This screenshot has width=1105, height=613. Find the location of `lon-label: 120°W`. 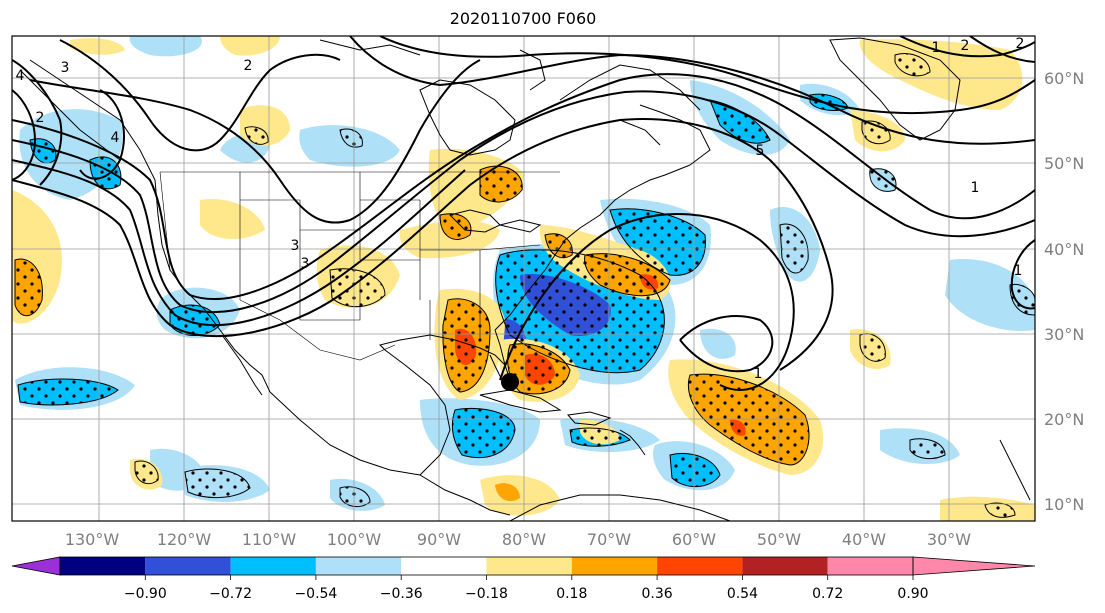

lon-label: 120°W is located at coordinates (184, 539).